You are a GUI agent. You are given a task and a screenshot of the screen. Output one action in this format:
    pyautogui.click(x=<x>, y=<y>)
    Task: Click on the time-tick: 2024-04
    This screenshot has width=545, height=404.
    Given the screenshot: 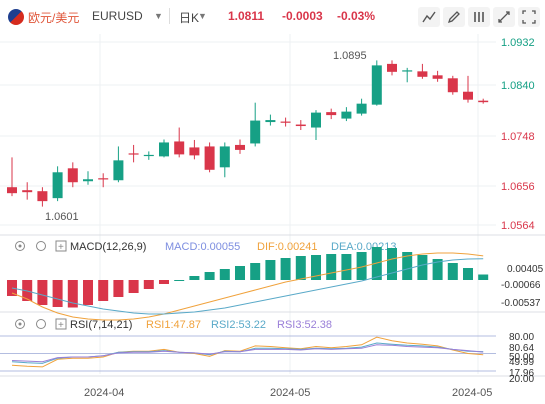 What is the action you would take?
    pyautogui.click(x=104, y=393)
    